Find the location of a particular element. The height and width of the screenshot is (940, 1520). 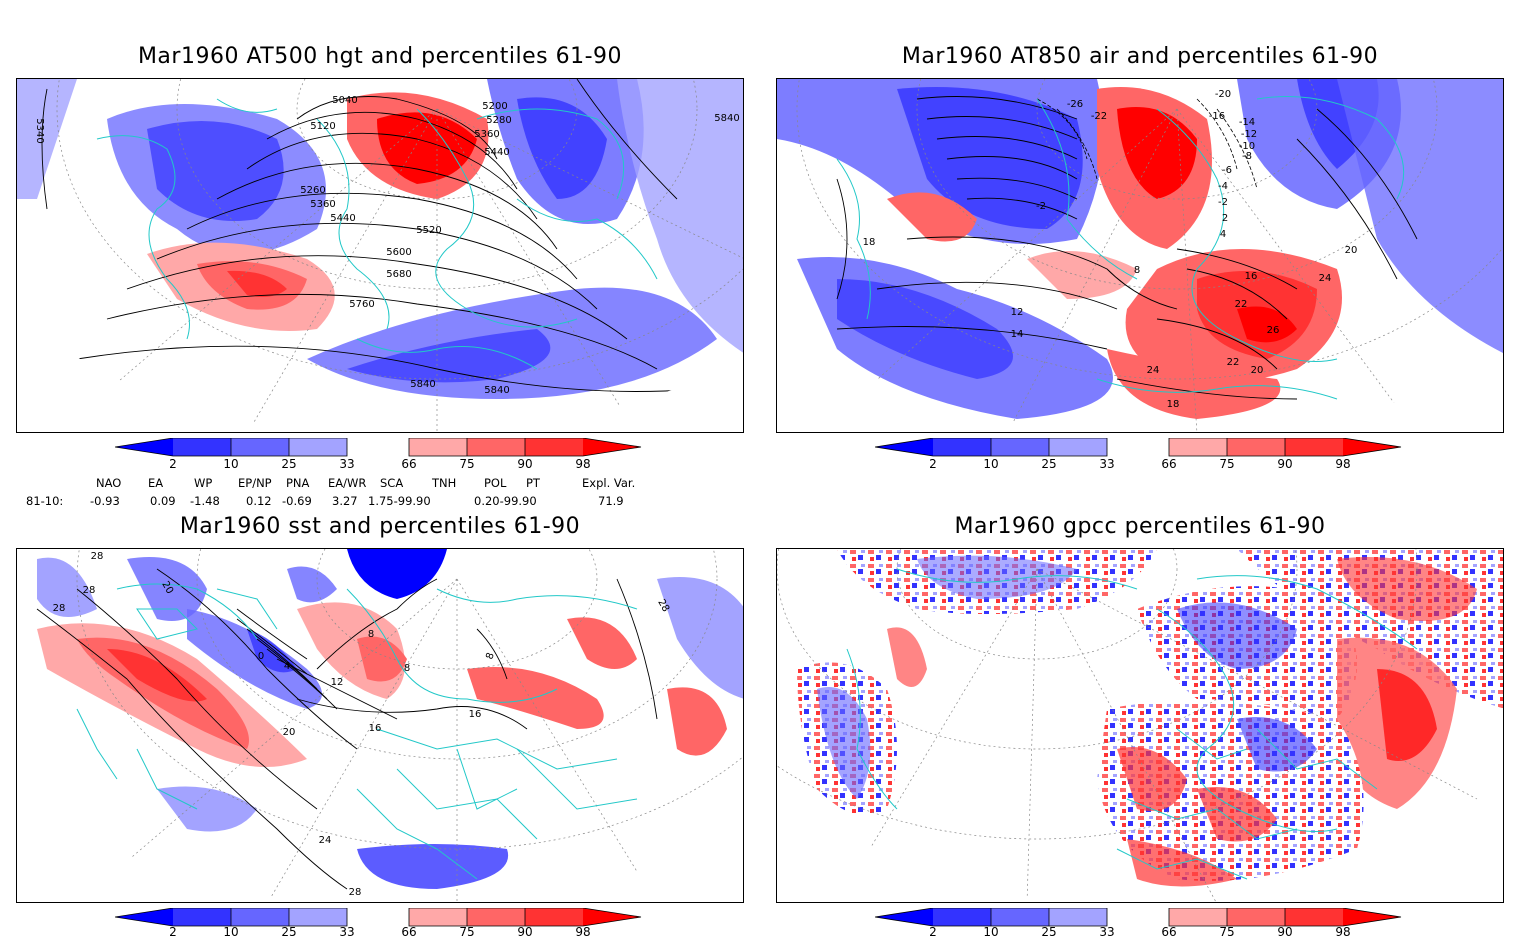

svg-text: 5260 is located at coordinates (312, 190).